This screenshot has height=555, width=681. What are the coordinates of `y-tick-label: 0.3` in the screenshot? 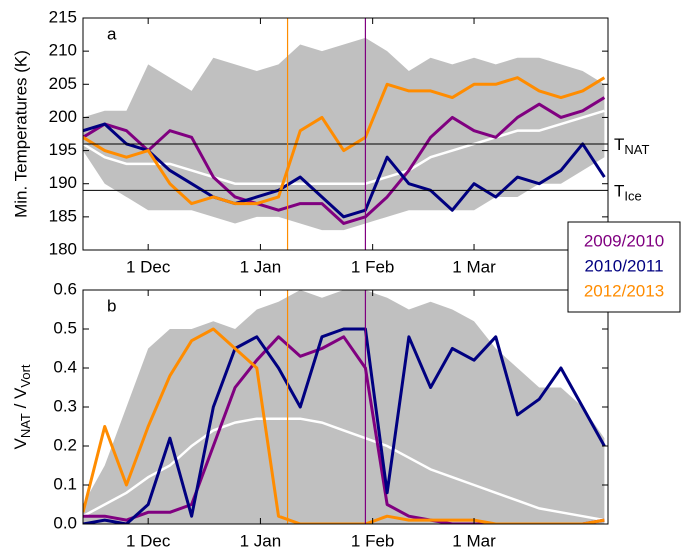 It's located at (65, 405).